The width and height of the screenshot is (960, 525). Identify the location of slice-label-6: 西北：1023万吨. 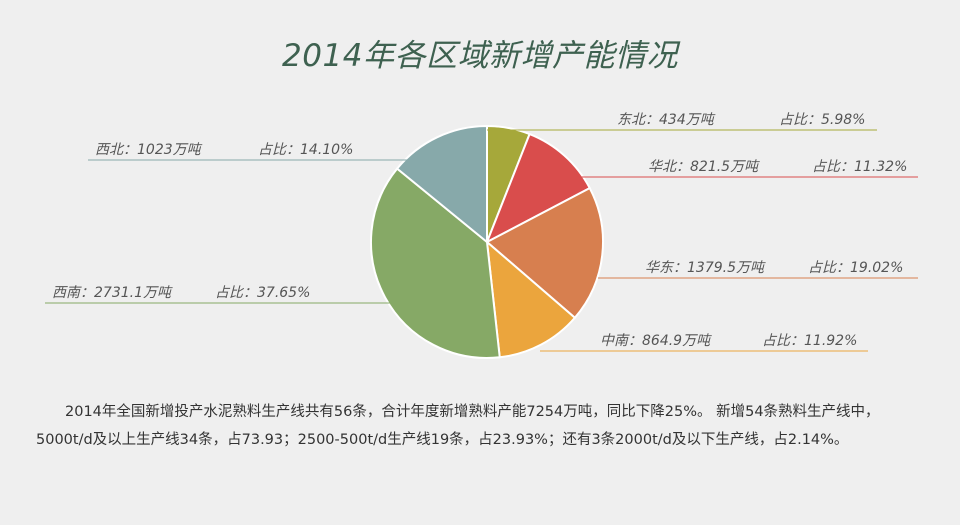
(149, 150).